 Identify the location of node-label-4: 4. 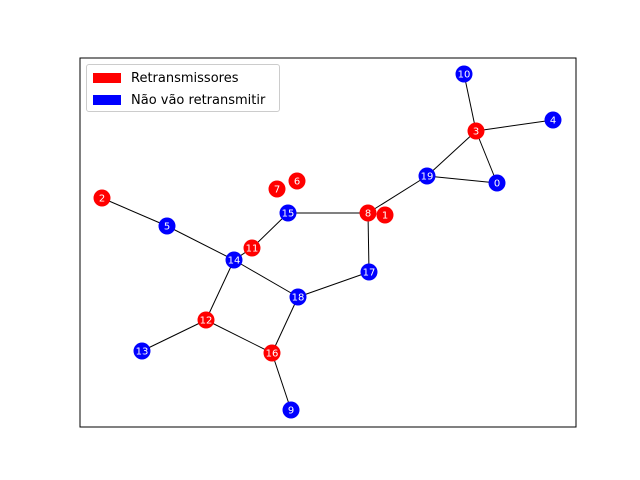
(553, 121).